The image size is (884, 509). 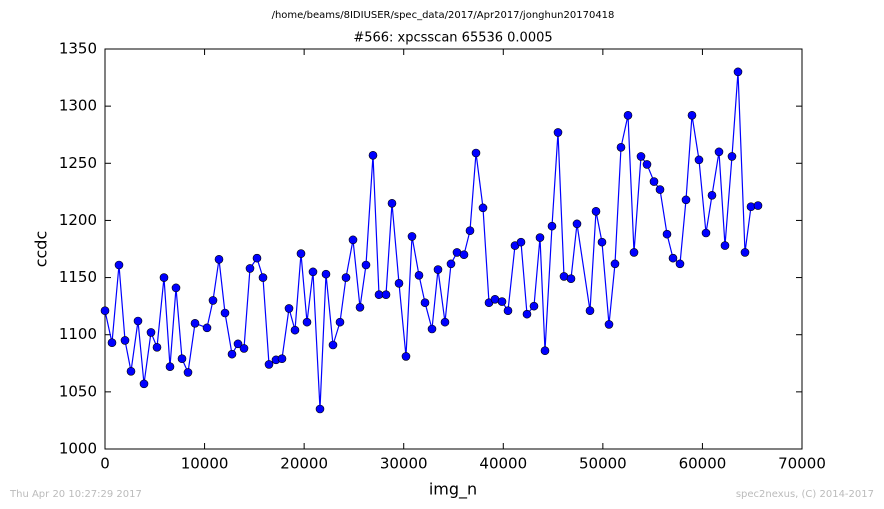 I want to click on y-tick-label: 1000, so click(x=78, y=449).